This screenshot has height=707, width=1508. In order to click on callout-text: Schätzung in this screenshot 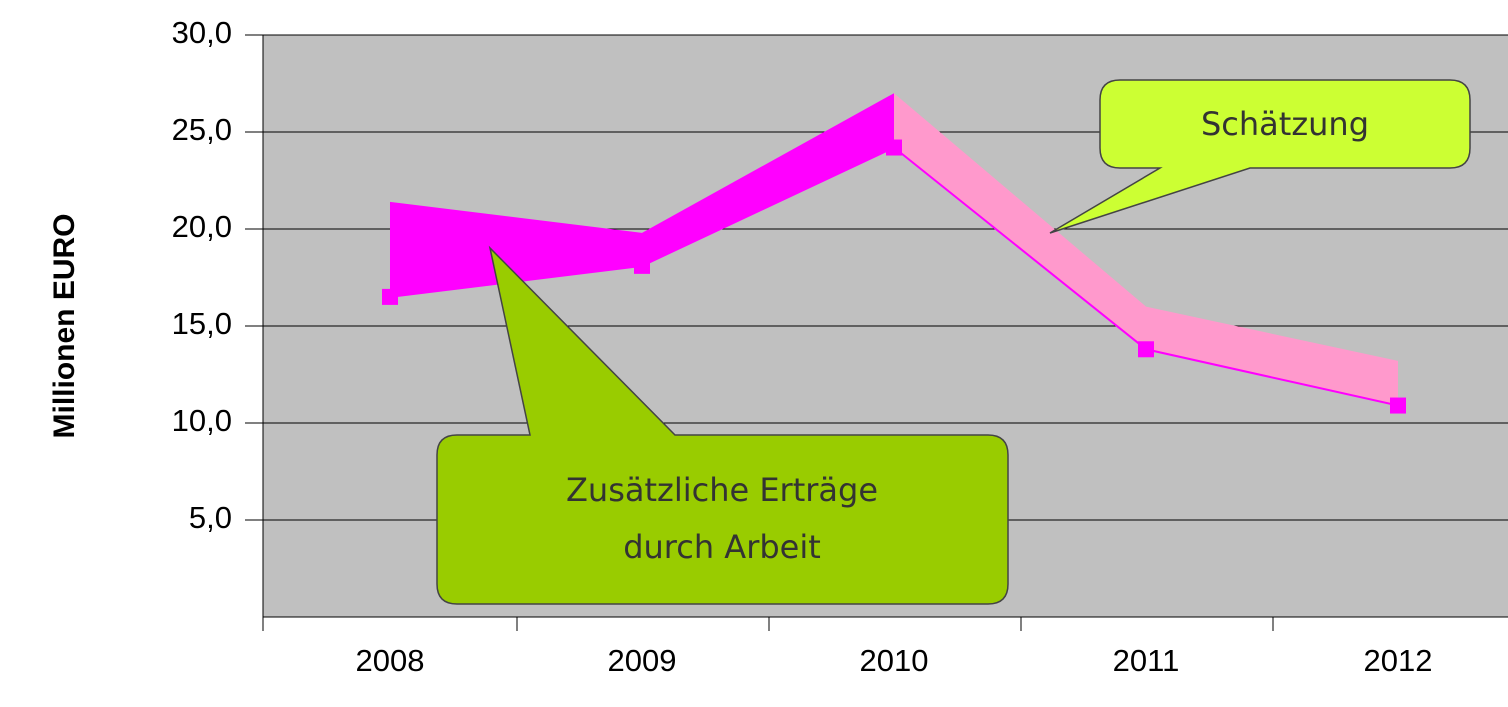, I will do `click(1285, 124)`.